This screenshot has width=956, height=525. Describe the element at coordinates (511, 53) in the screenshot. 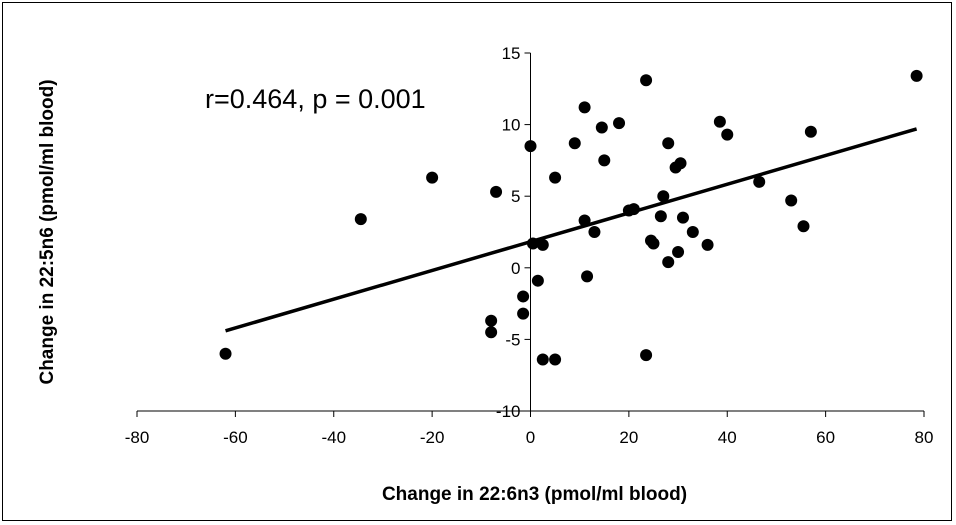

I see `y-tick-label: 15` at that location.